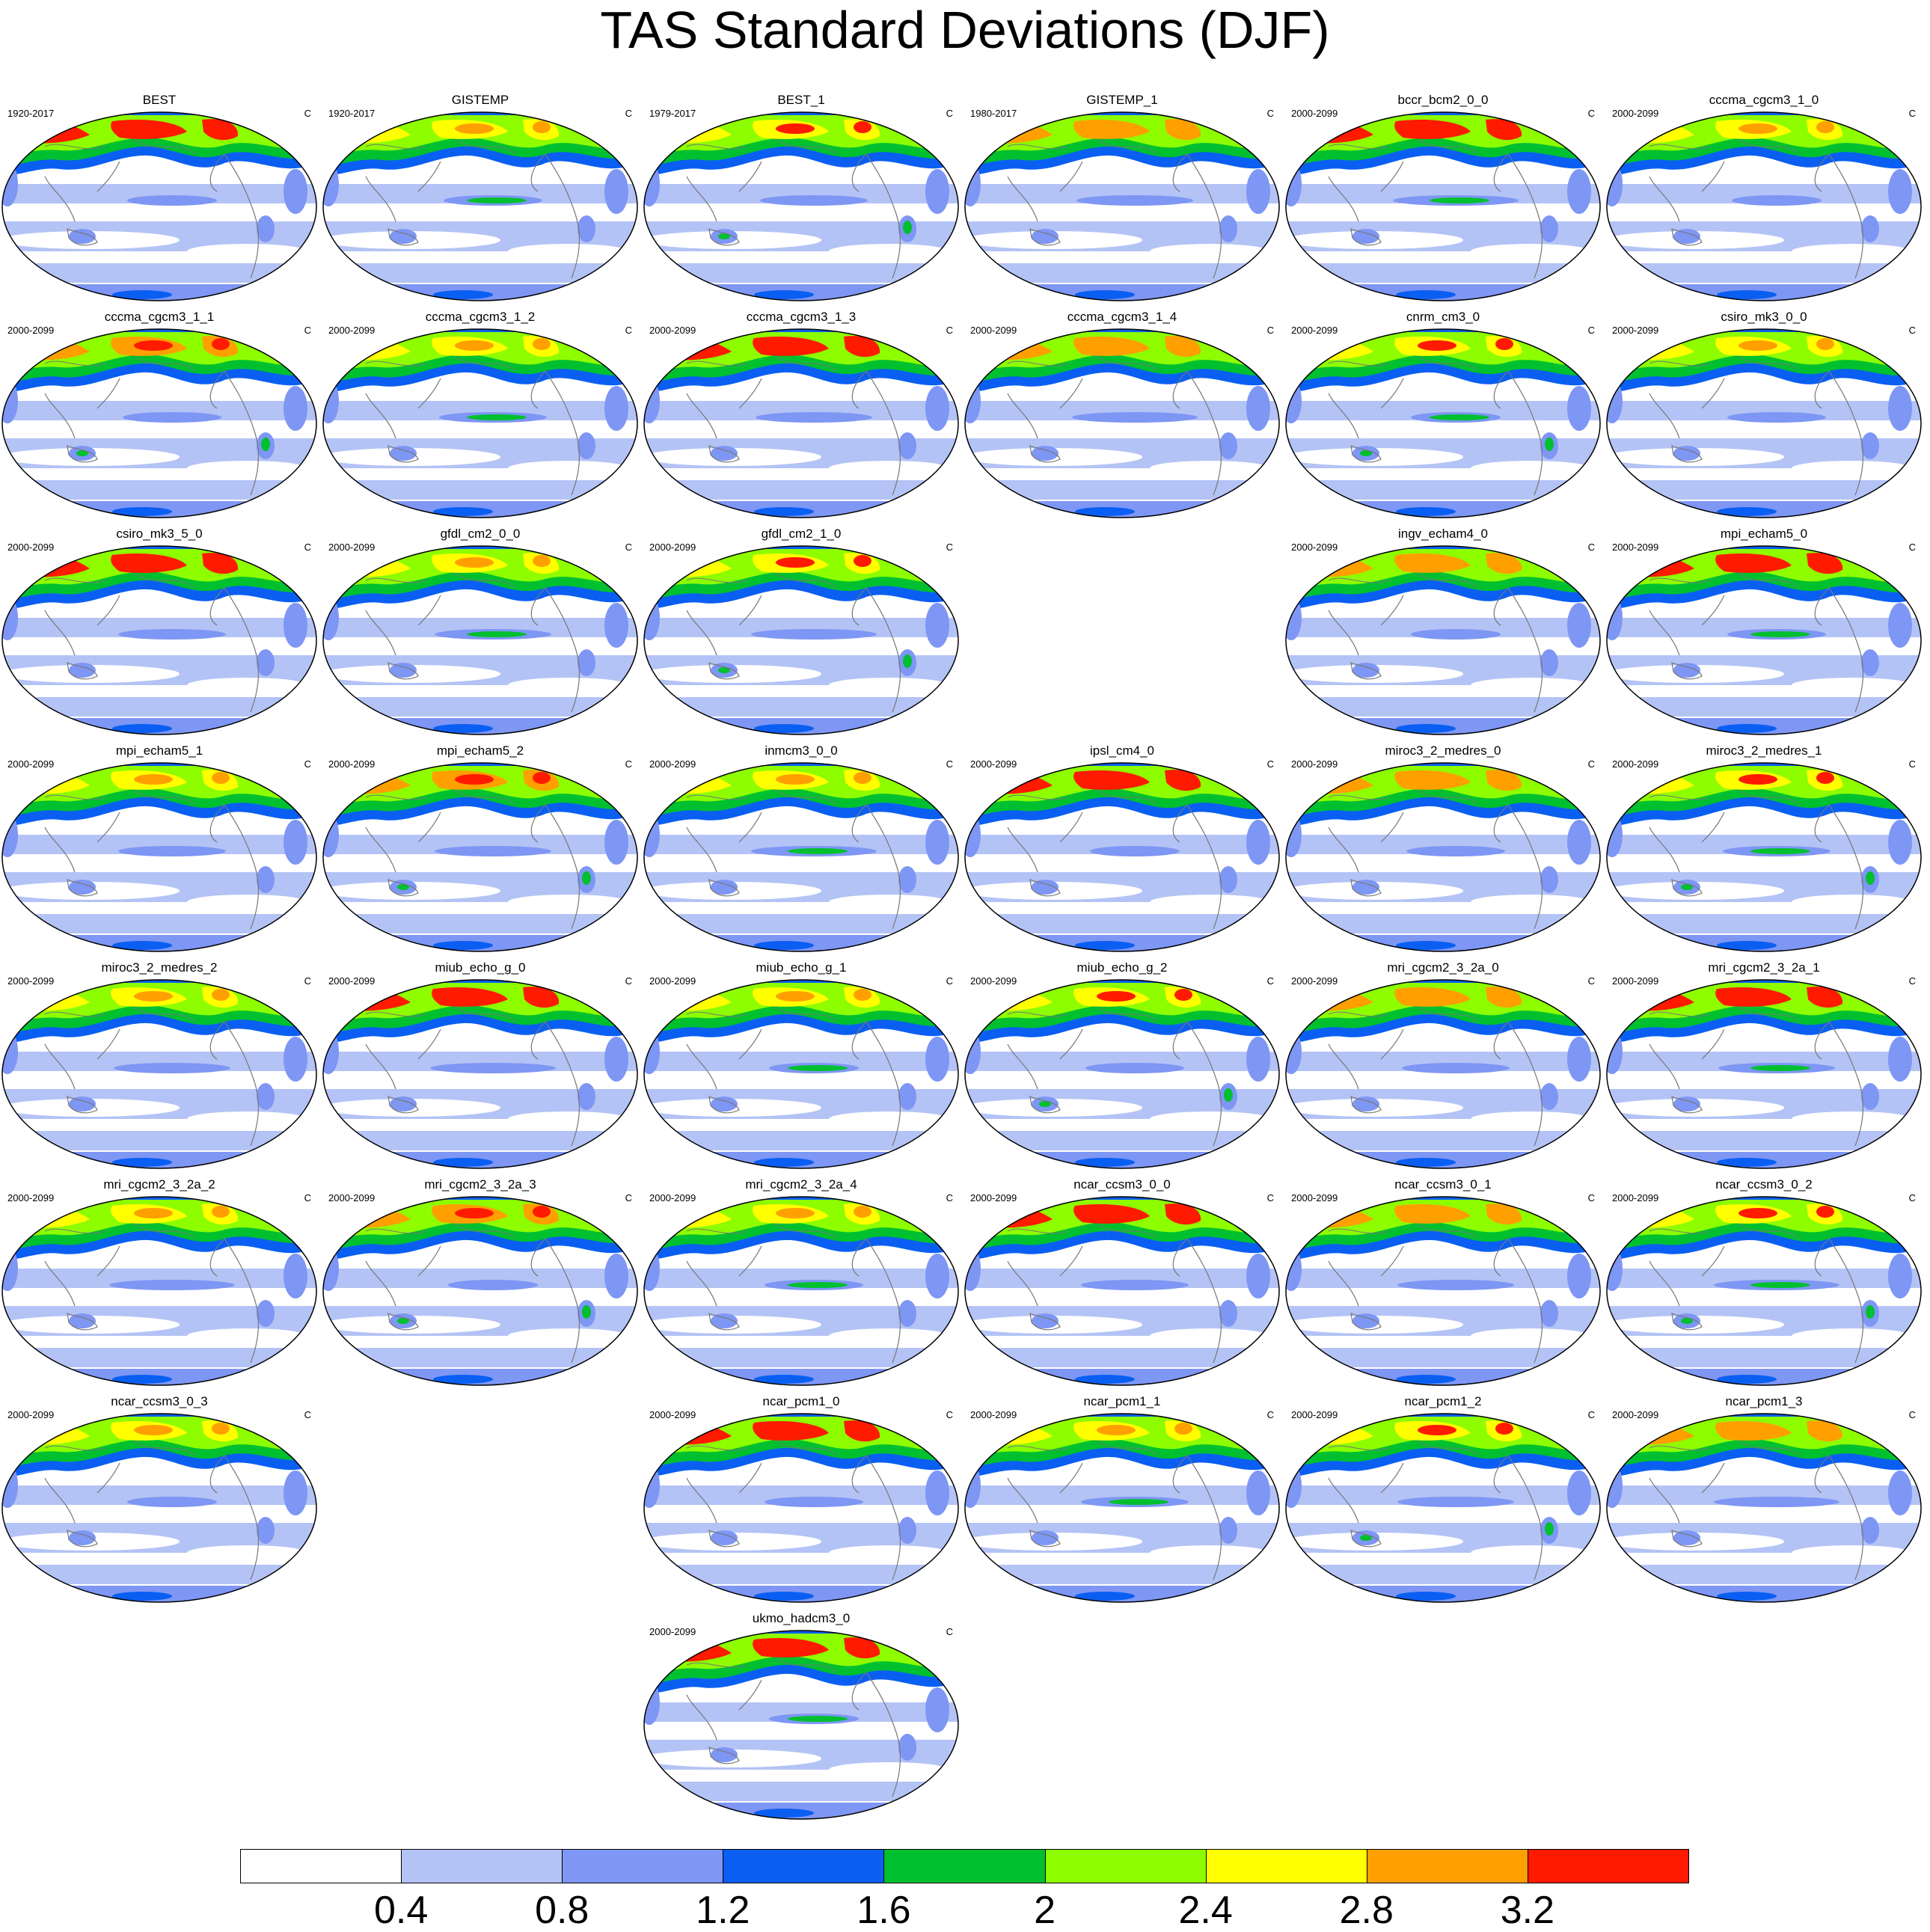  What do you see at coordinates (321, 1866) in the screenshot?
I see `colorbar-bin` at bounding box center [321, 1866].